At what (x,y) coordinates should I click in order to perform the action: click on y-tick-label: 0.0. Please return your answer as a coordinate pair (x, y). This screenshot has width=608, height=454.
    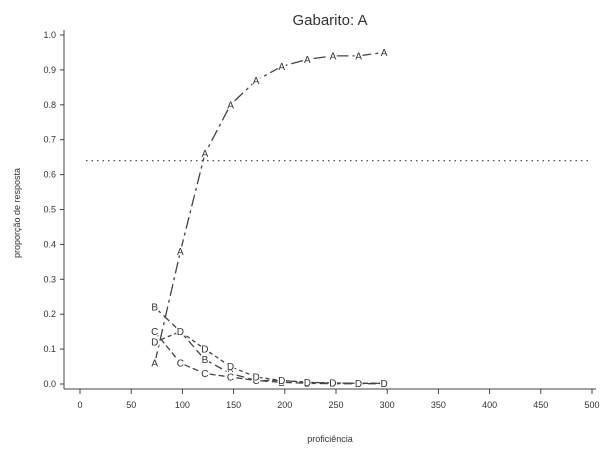
    Looking at the image, I should click on (49, 384).